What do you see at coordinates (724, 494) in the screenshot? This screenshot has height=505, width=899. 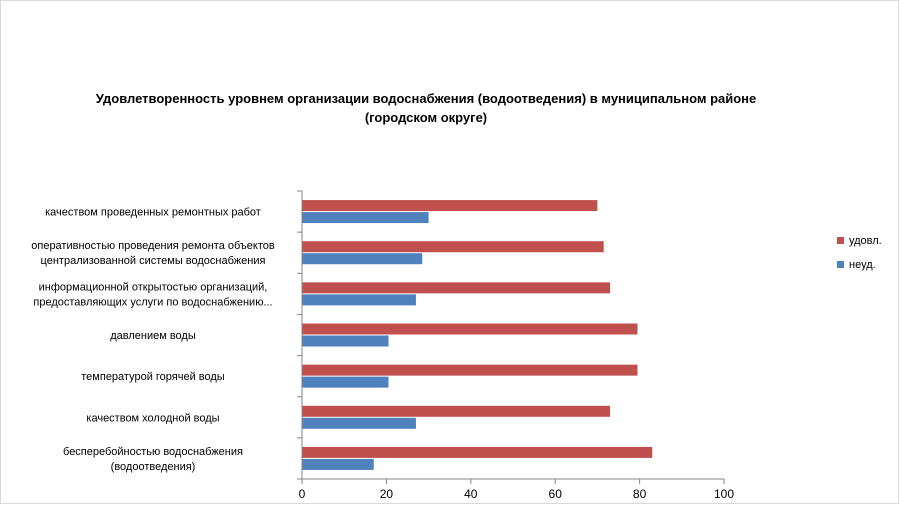 I see `x-tick-label-5: 100` at bounding box center [724, 494].